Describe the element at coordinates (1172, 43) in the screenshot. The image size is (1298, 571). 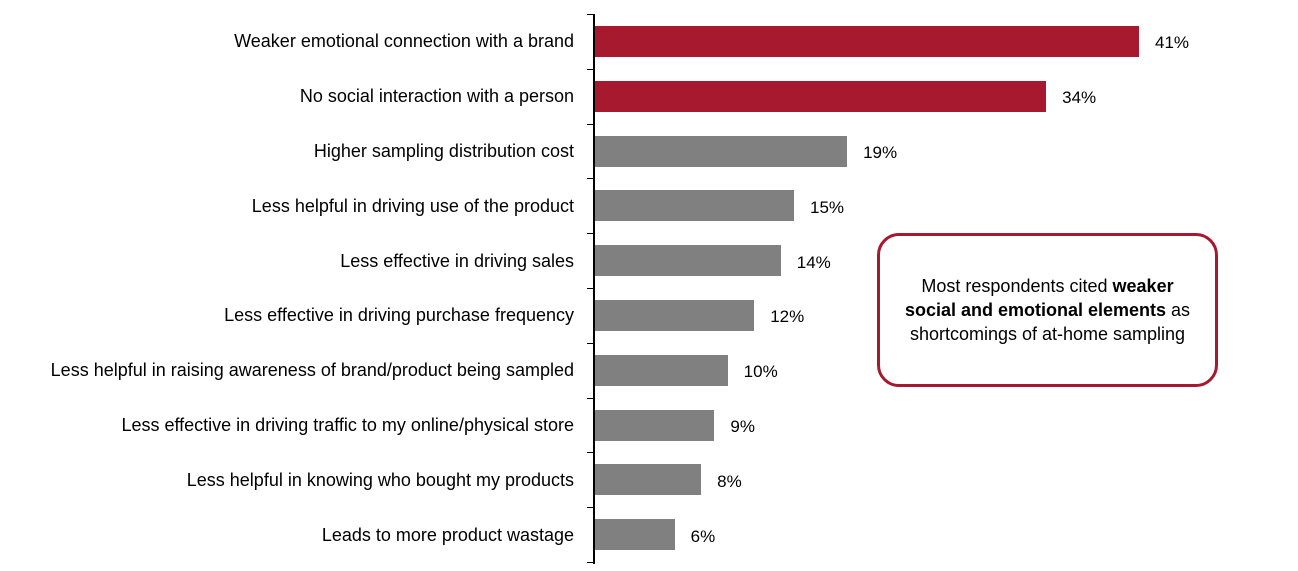
I see `value-label: 41%` at that location.